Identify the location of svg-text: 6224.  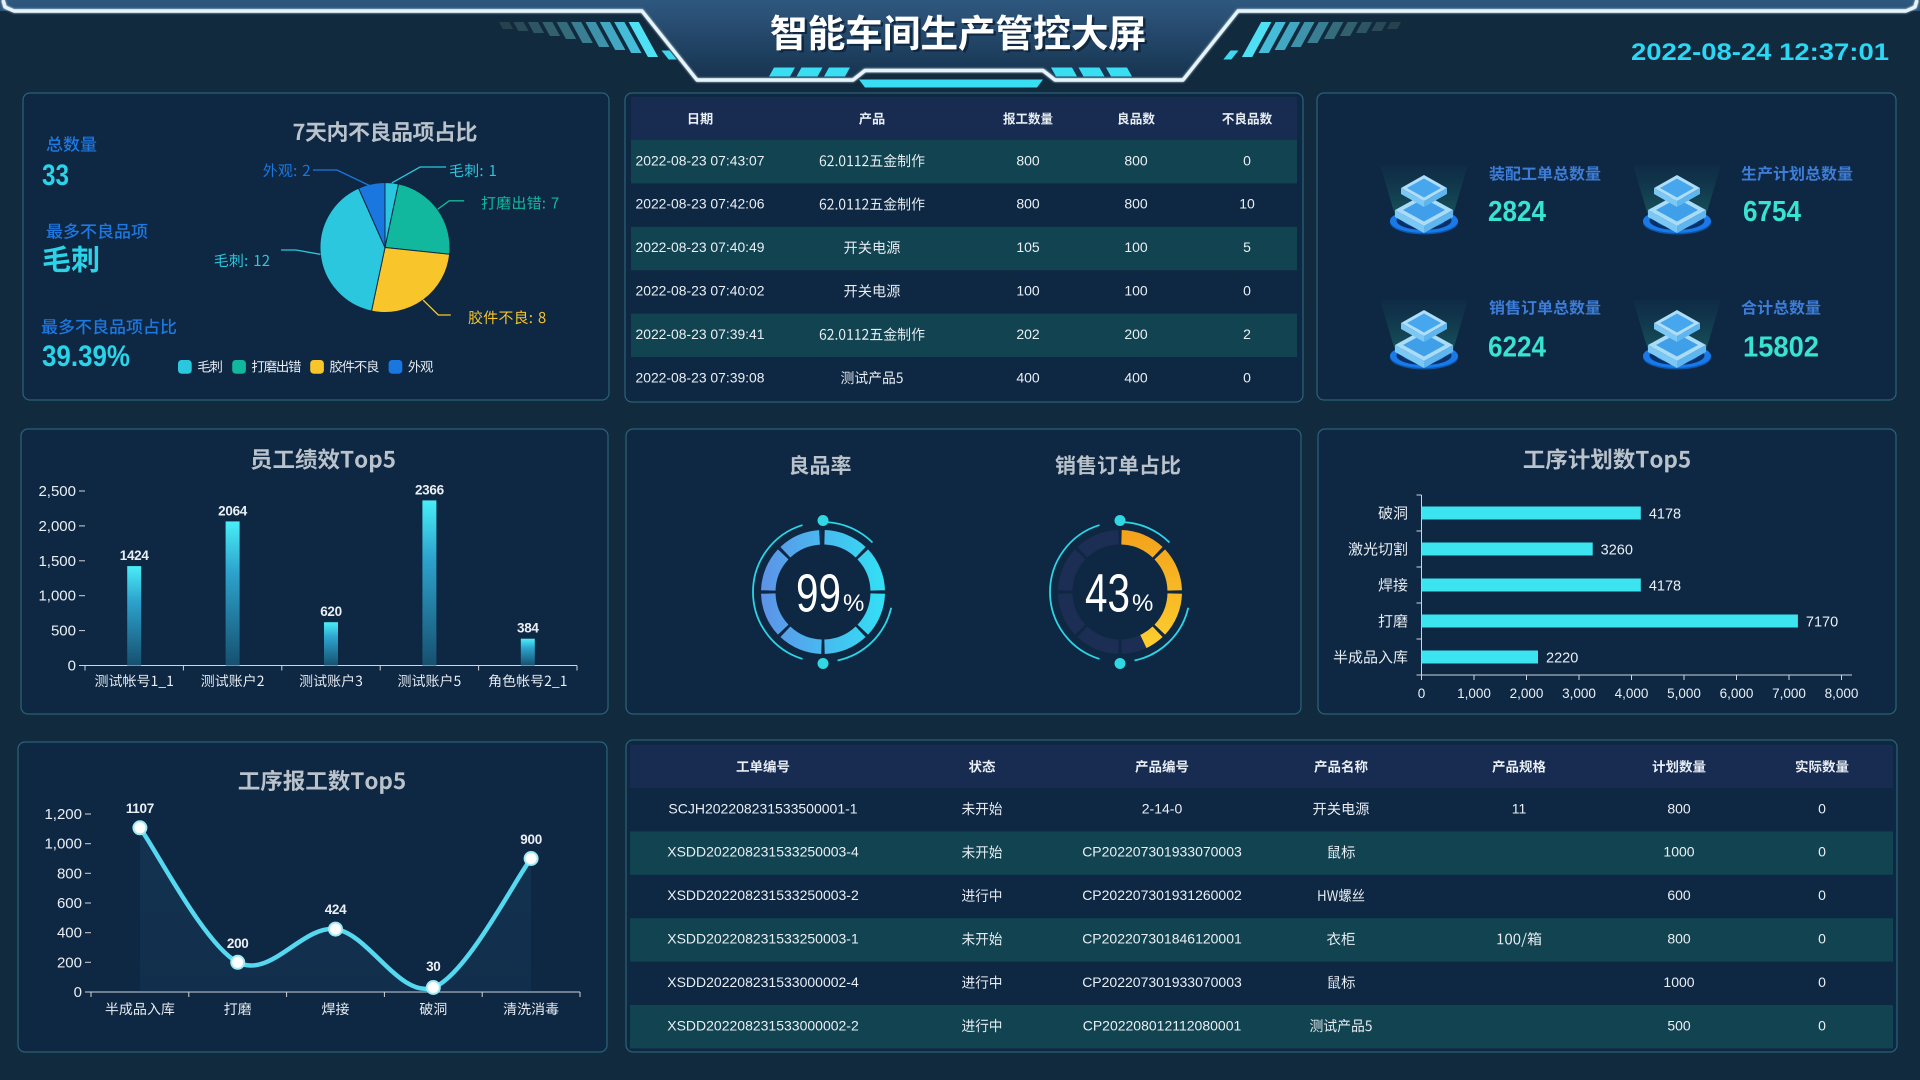
(1517, 348).